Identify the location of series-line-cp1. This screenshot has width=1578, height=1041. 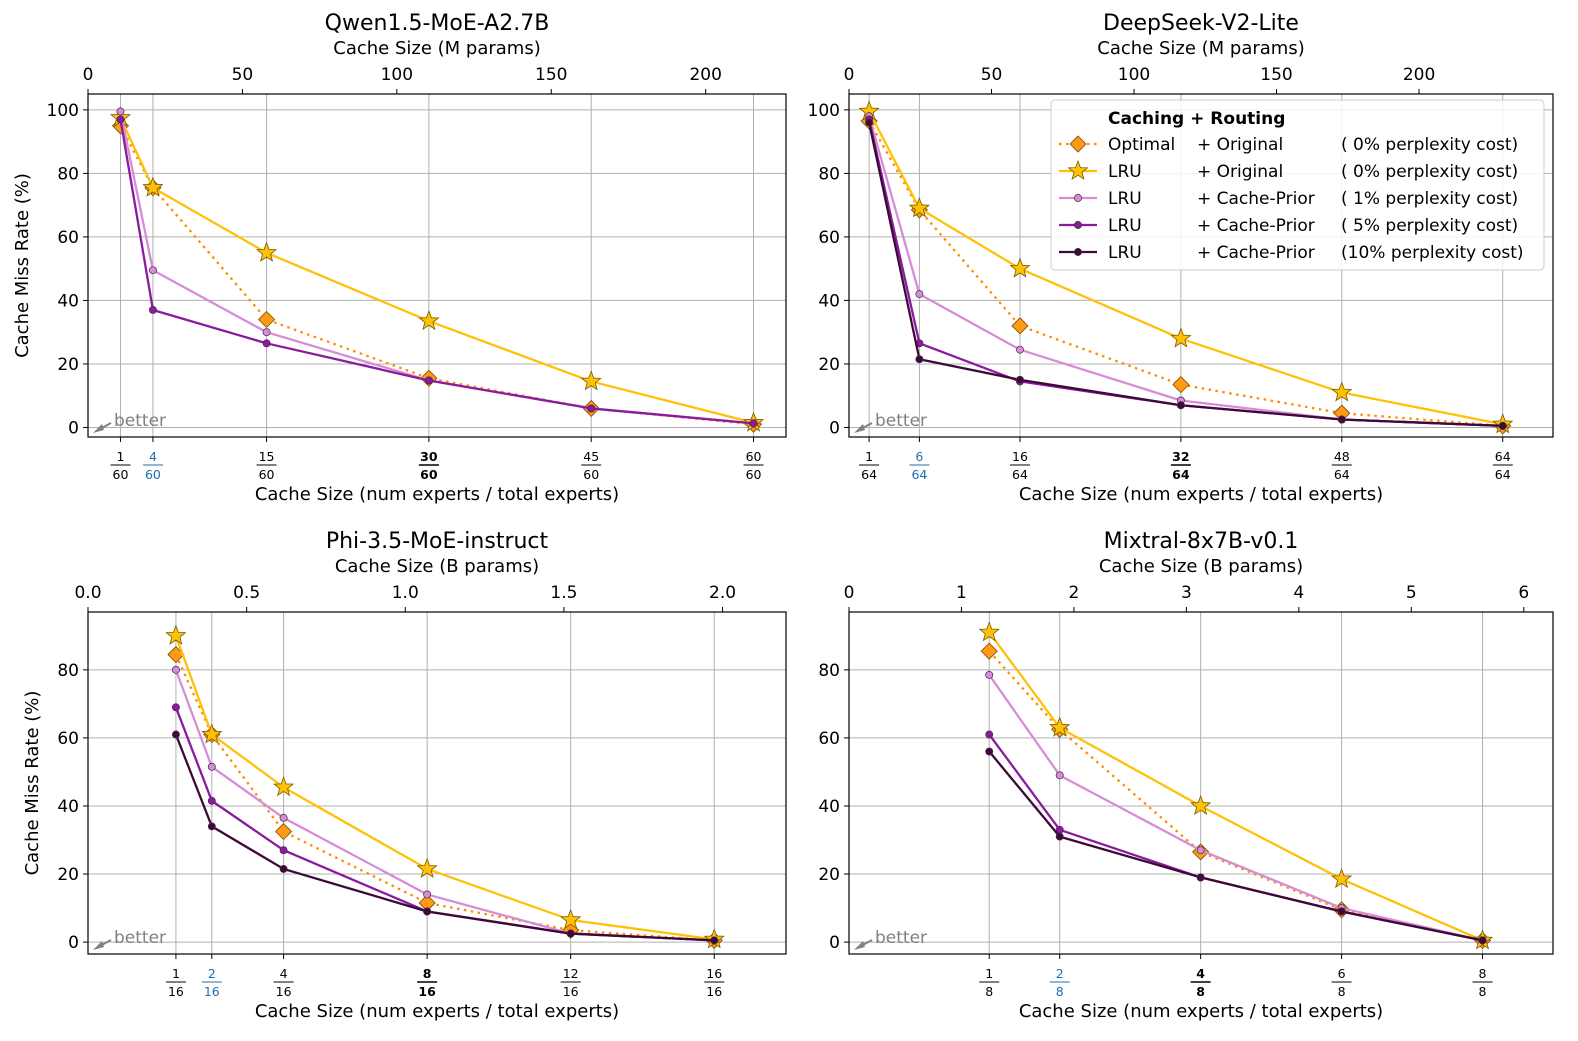
(1235, 808).